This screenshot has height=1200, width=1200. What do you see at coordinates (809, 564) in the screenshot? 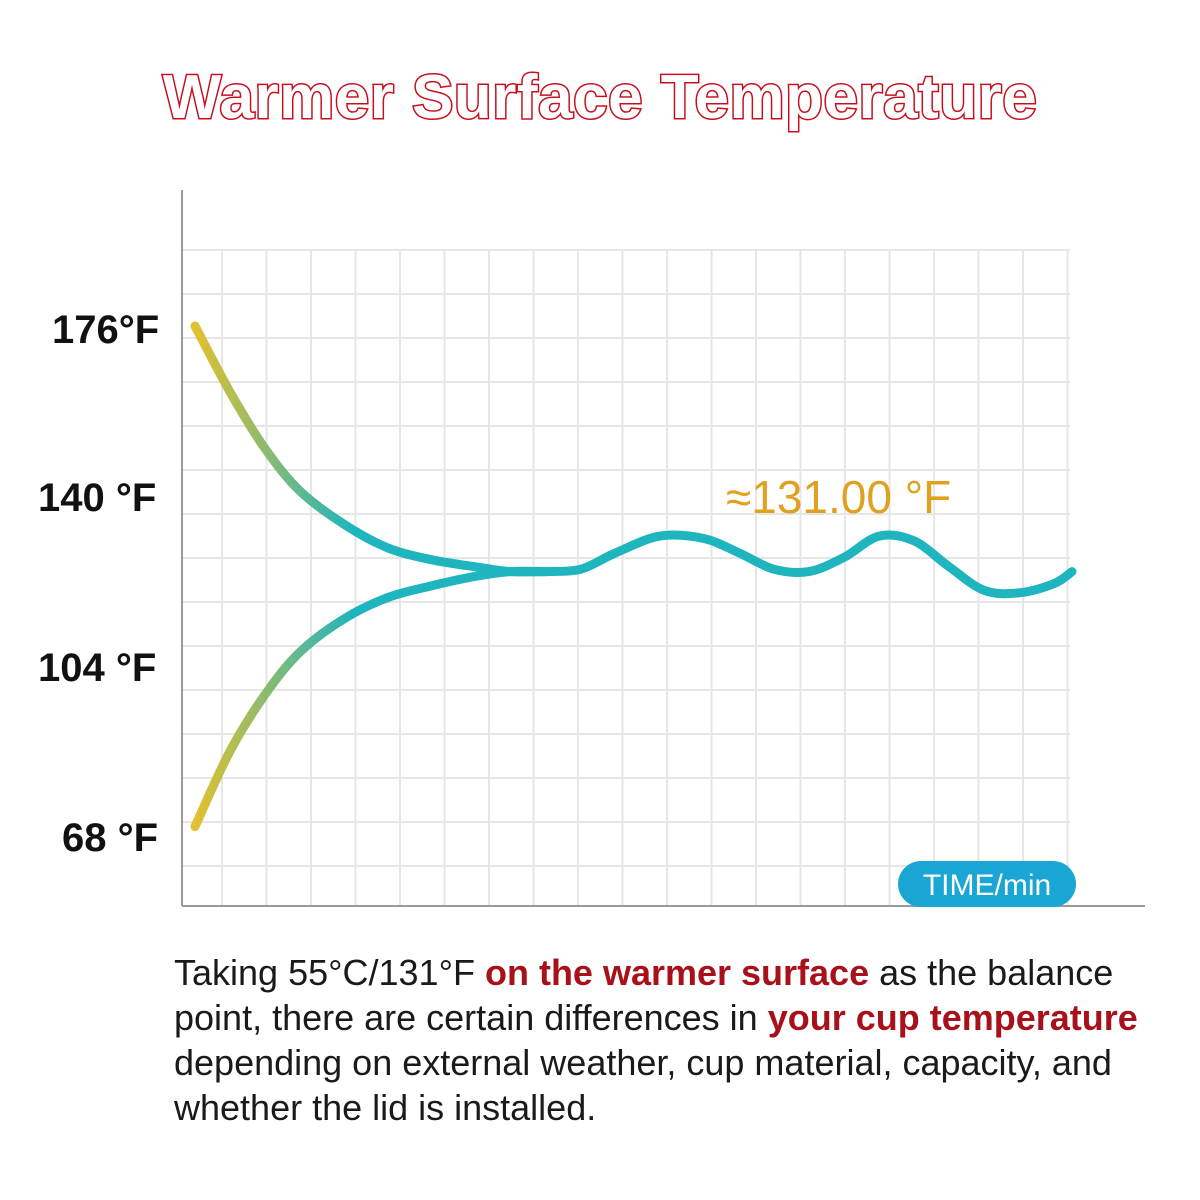
I see `balance-curve` at bounding box center [809, 564].